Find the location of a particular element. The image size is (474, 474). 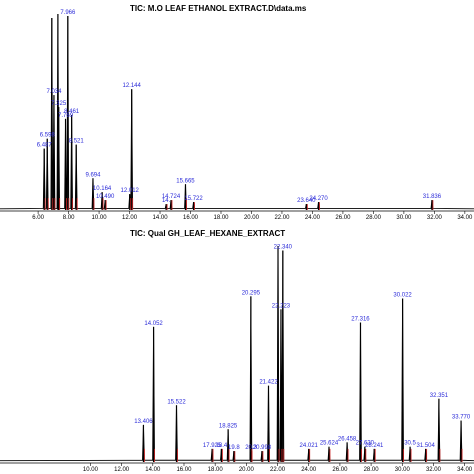

peak-label: 18.825 is located at coordinates (228, 426).